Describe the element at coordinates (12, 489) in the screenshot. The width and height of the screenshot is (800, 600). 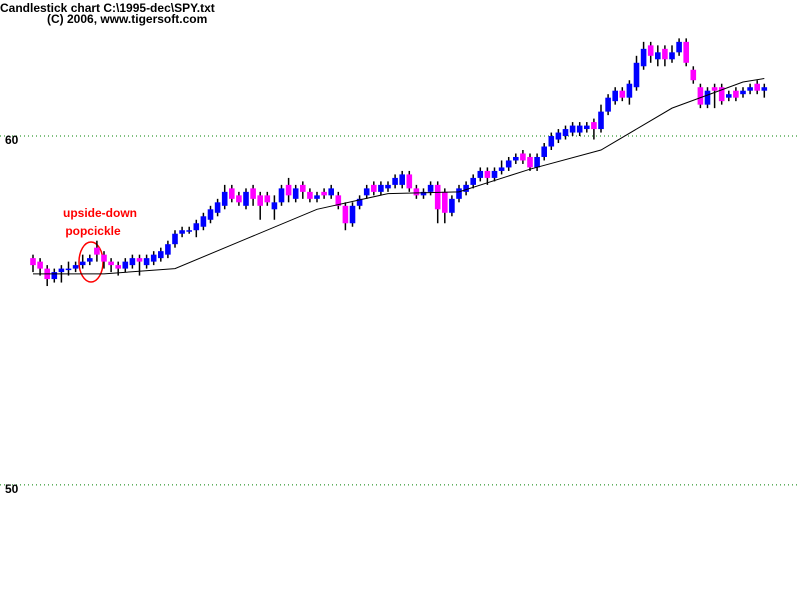
I see `y-tick-label: 50` at that location.